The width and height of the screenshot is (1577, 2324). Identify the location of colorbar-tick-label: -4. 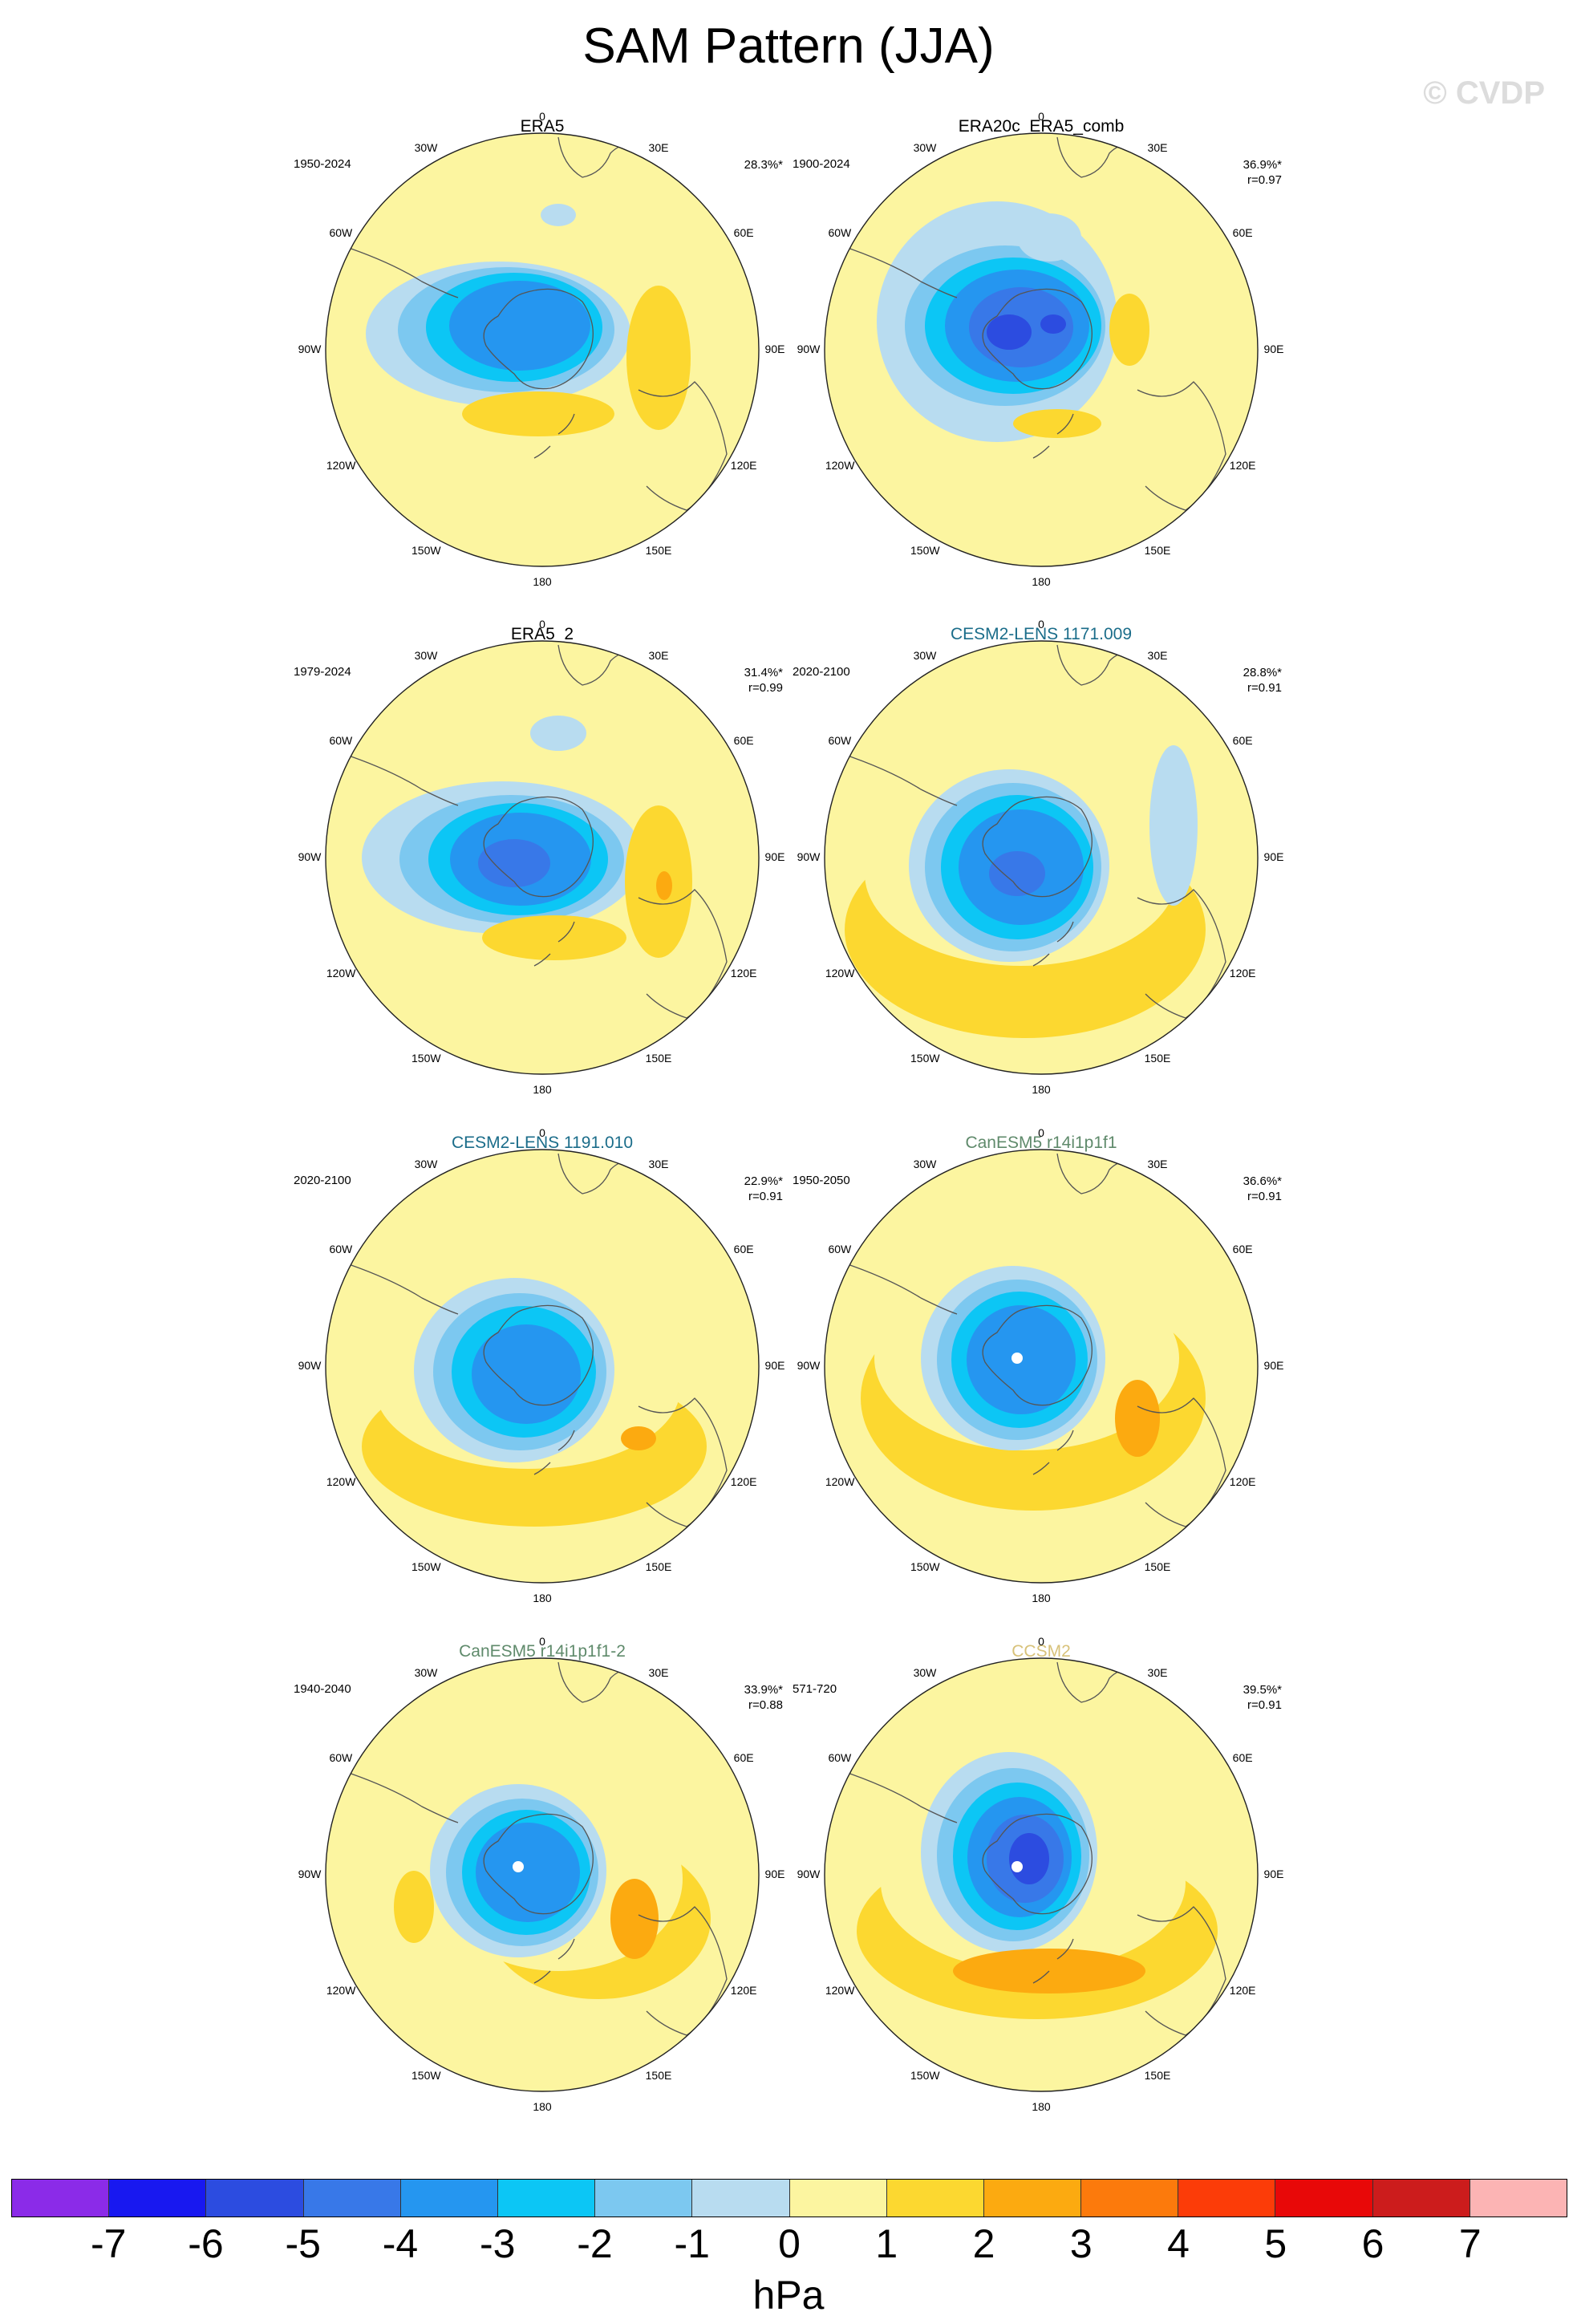
(400, 2243).